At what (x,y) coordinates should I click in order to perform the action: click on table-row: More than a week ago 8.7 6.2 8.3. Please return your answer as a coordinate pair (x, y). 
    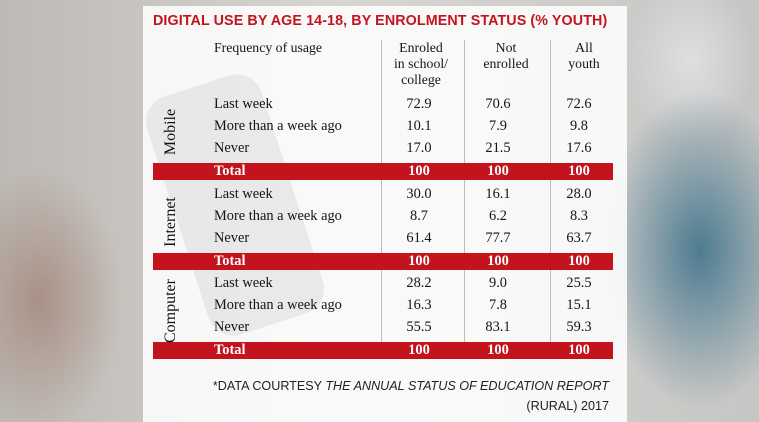
    Looking at the image, I should click on (383, 217).